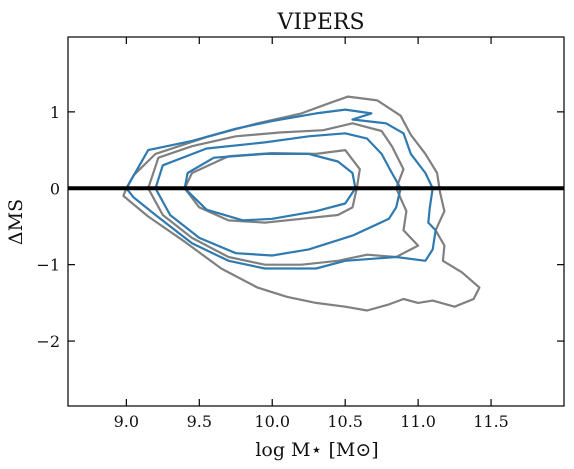 Image resolution: width=574 pixels, height=469 pixels. Describe the element at coordinates (55, 188) in the screenshot. I see `y-tick-label: 0` at that location.